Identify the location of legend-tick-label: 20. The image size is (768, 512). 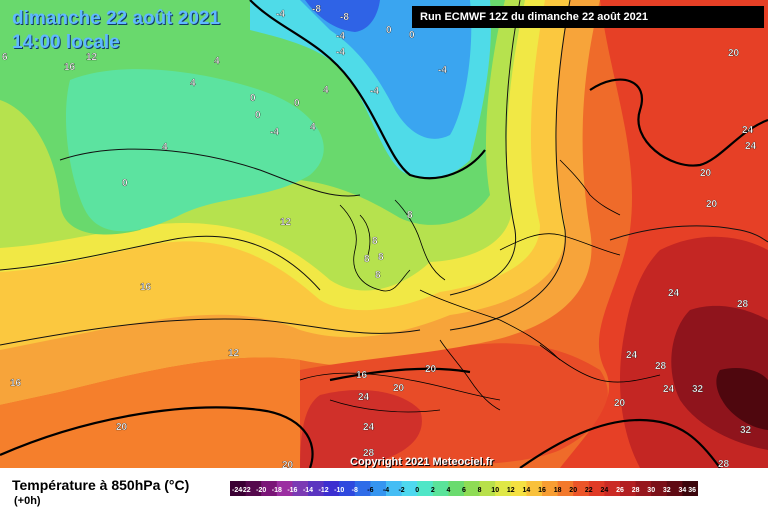
(573, 490).